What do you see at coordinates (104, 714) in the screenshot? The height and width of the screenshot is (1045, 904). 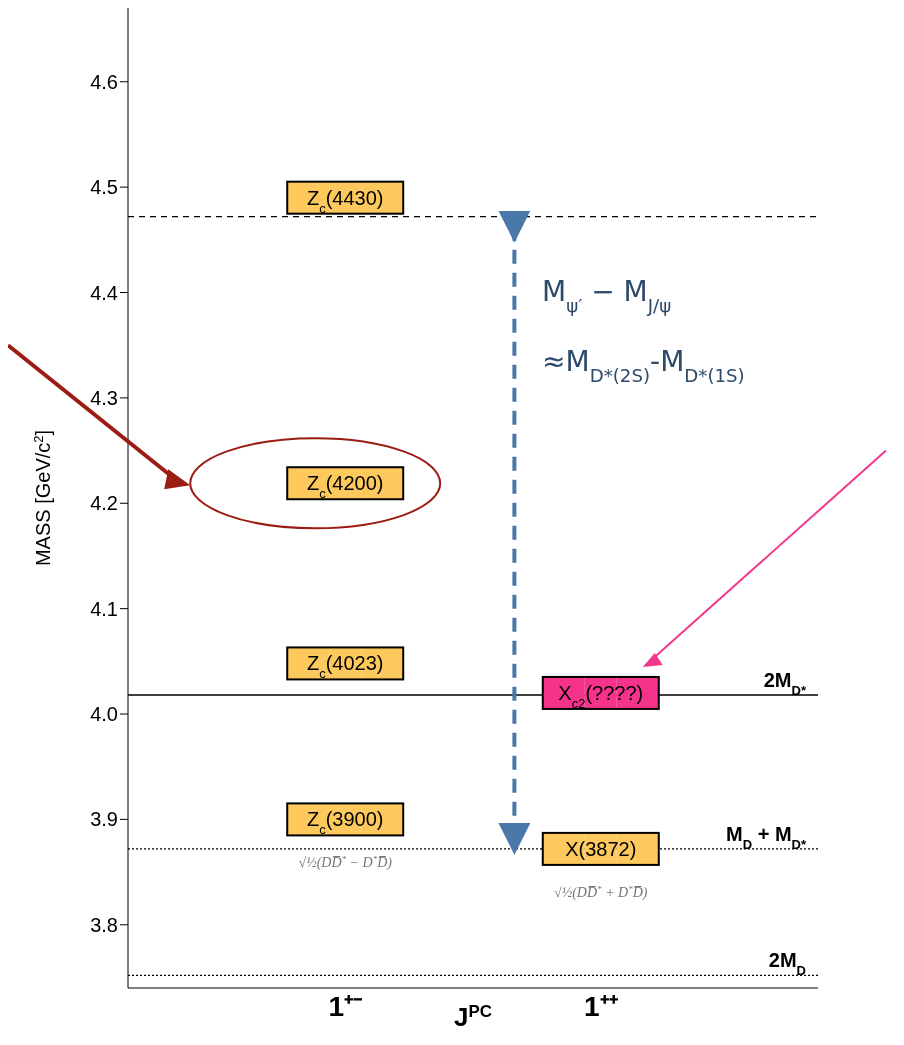 I see `y-tick-label: 4.0` at bounding box center [104, 714].